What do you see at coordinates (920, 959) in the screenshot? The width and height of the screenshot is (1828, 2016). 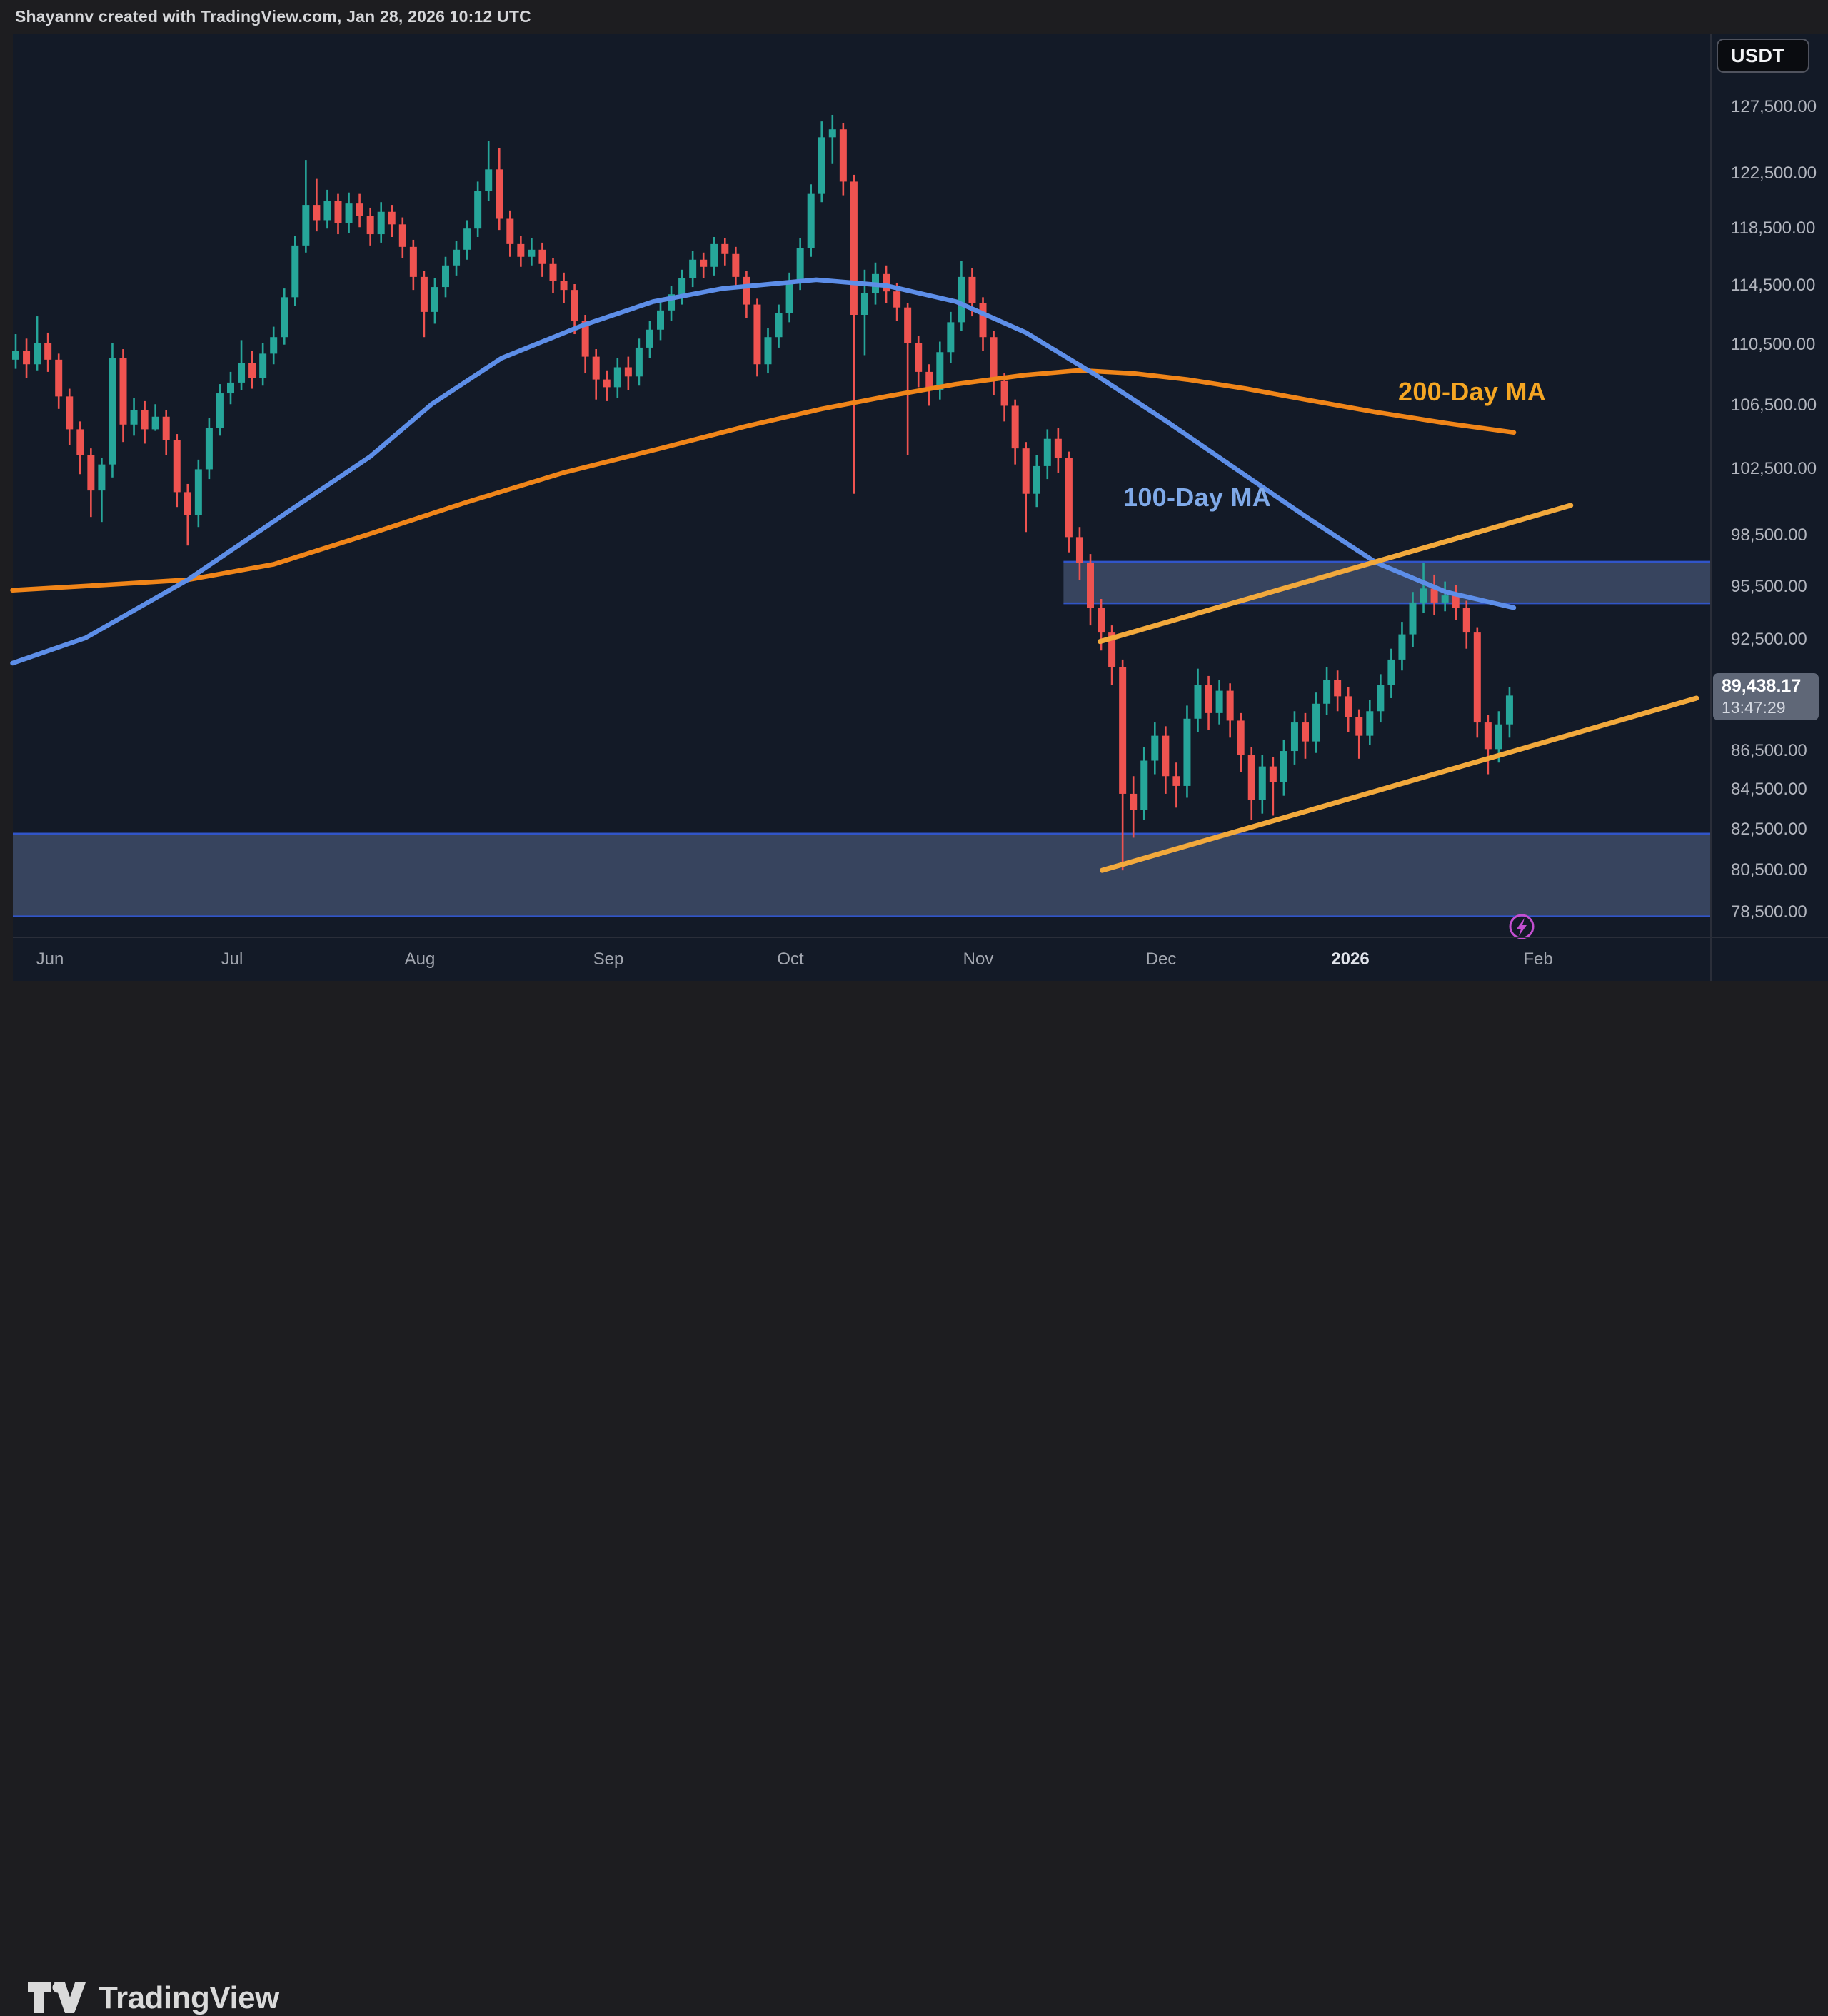 I see `time-axis: Jun Jul Aug Sep Oct Nov Dec 2026 Feb` at bounding box center [920, 959].